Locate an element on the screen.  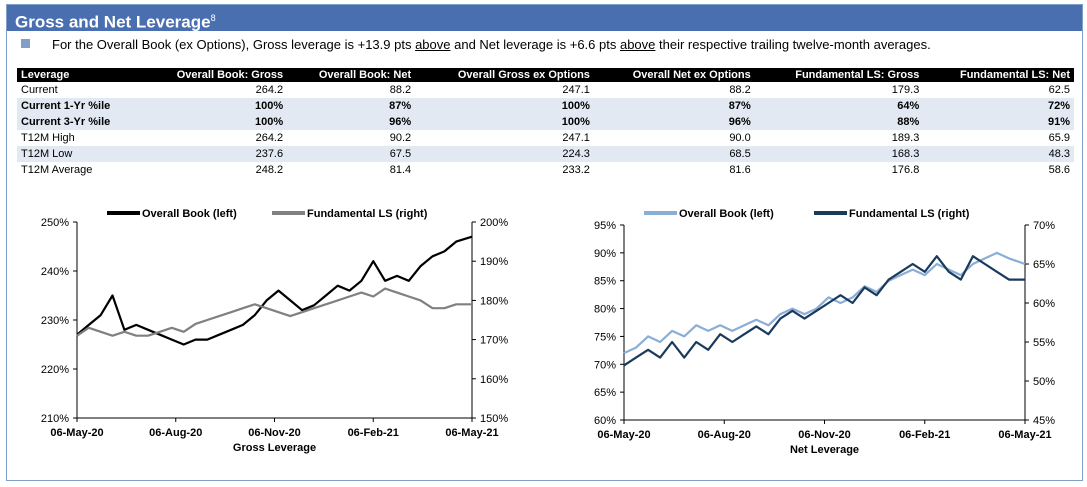
table-cell: 72% is located at coordinates (998, 106).